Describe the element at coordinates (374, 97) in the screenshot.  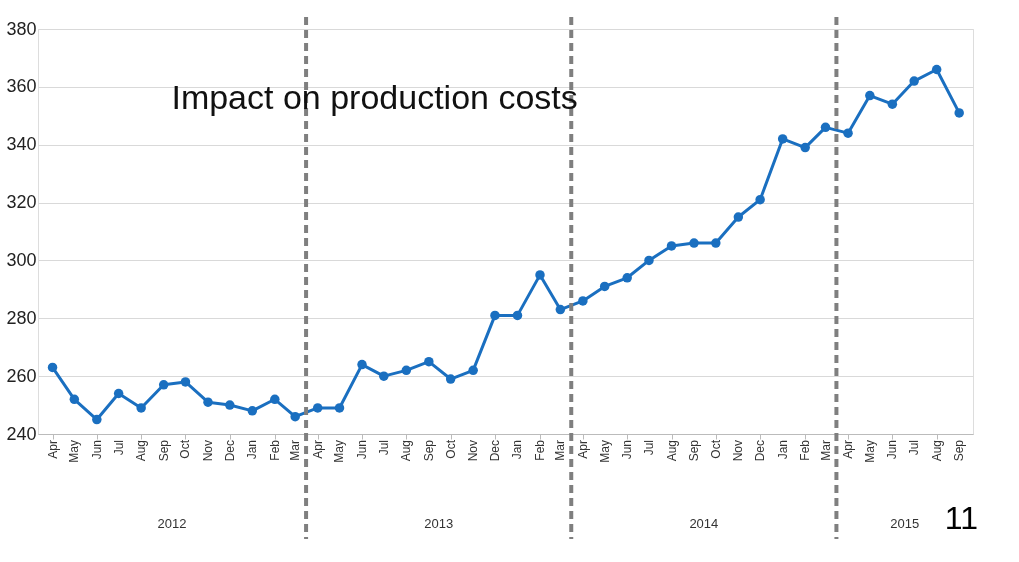
I see `text: Impact on production costs` at that location.